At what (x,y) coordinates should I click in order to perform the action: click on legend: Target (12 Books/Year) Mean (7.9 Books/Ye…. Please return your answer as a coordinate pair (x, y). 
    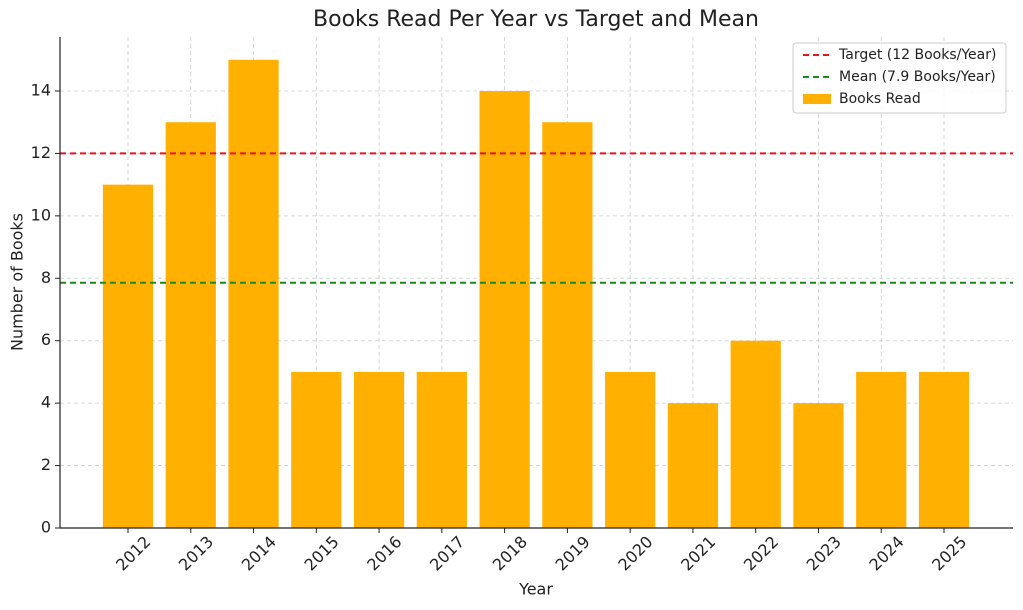
    Looking at the image, I should click on (899, 78).